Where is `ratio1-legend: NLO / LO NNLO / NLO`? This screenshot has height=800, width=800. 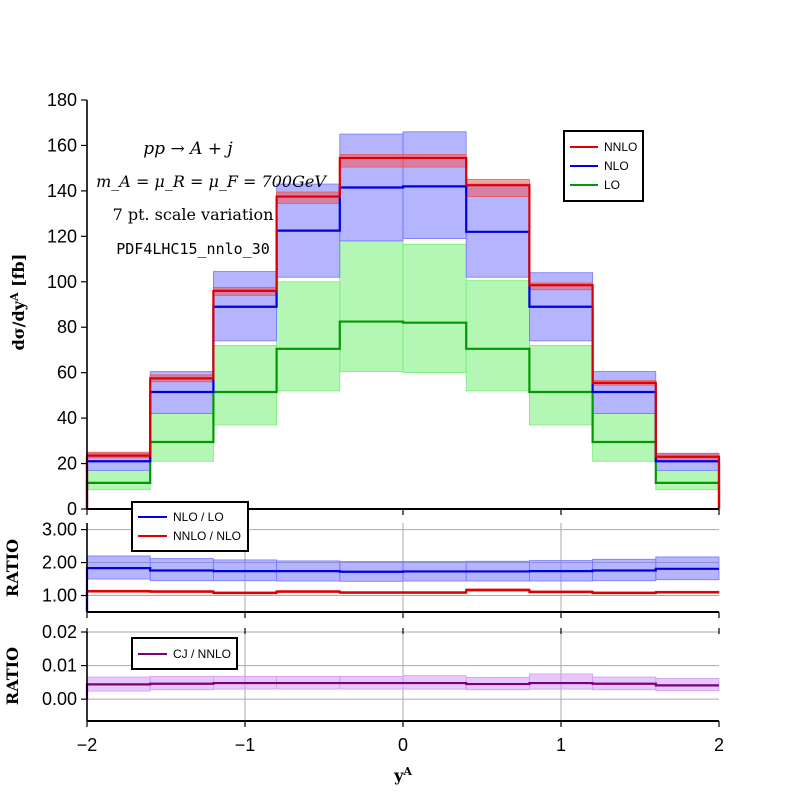 ratio1-legend: NLO / LO NNLO / NLO is located at coordinates (190, 526).